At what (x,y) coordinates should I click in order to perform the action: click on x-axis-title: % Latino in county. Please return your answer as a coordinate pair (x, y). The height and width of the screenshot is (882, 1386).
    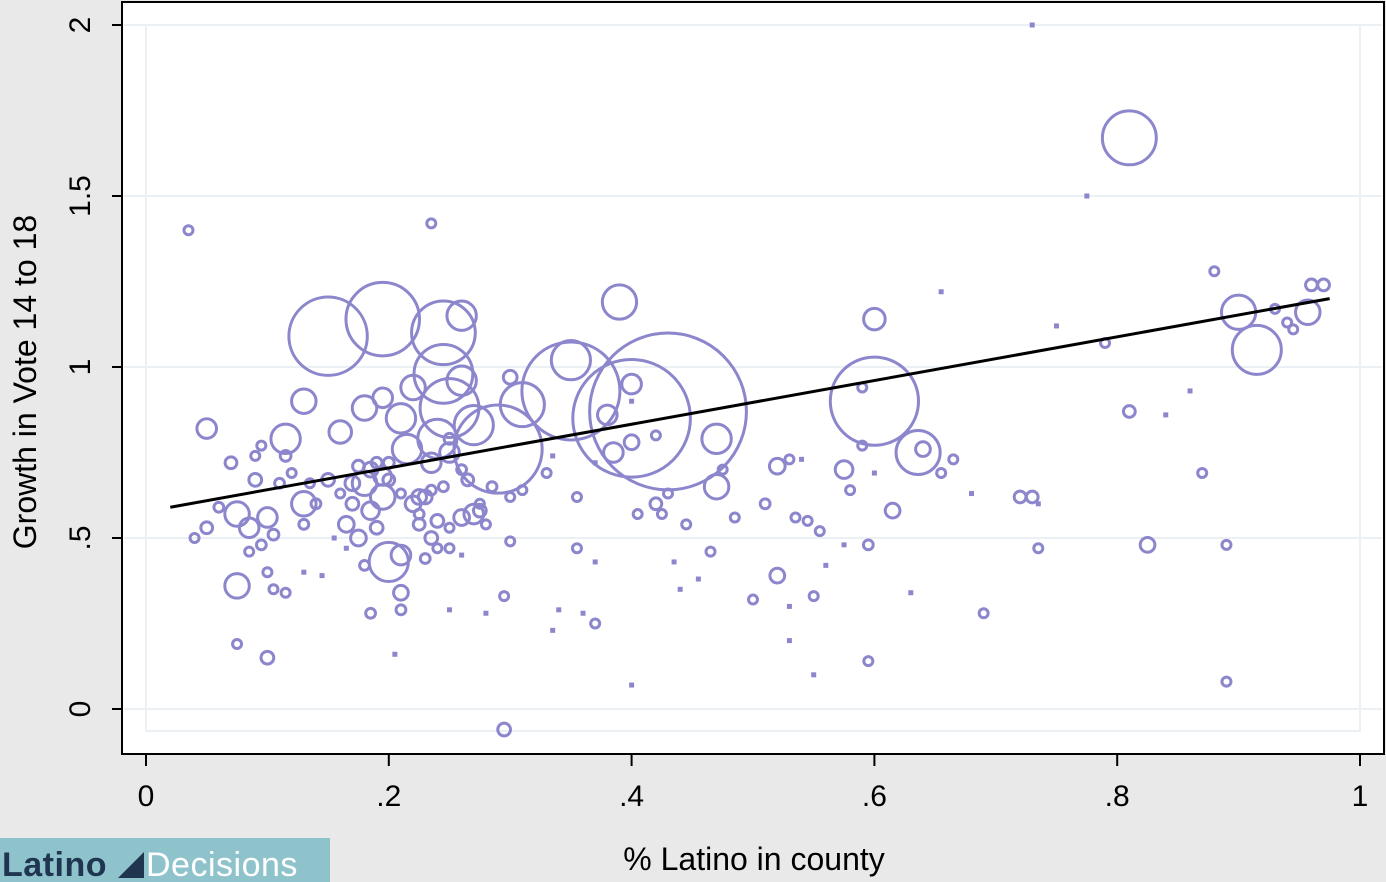
    Looking at the image, I should click on (754, 859).